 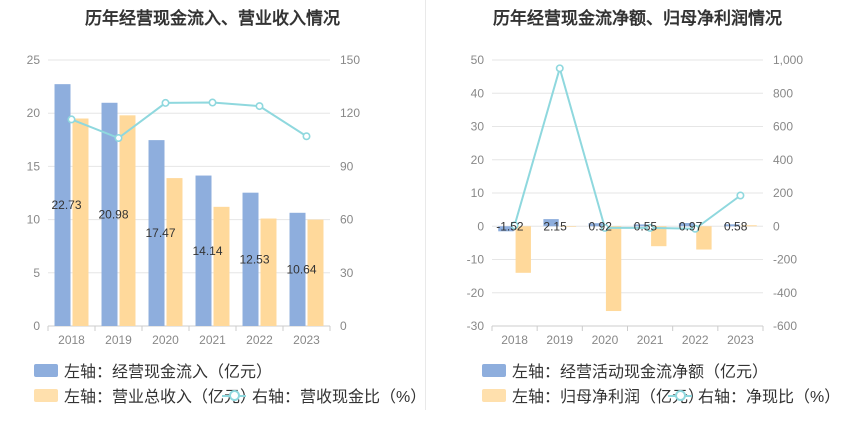 I want to click on legend-label: 右轴：净现比（%）, so click(x=769, y=397).